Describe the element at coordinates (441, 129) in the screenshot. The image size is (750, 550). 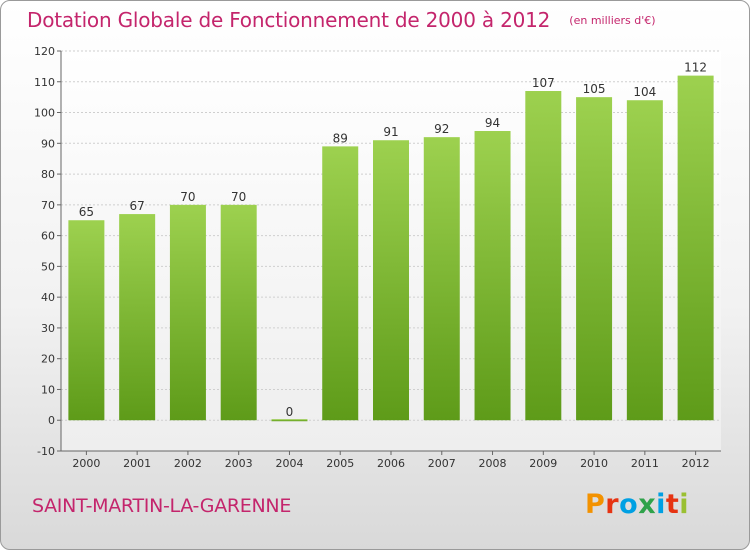
I see `data-label: 92` at that location.